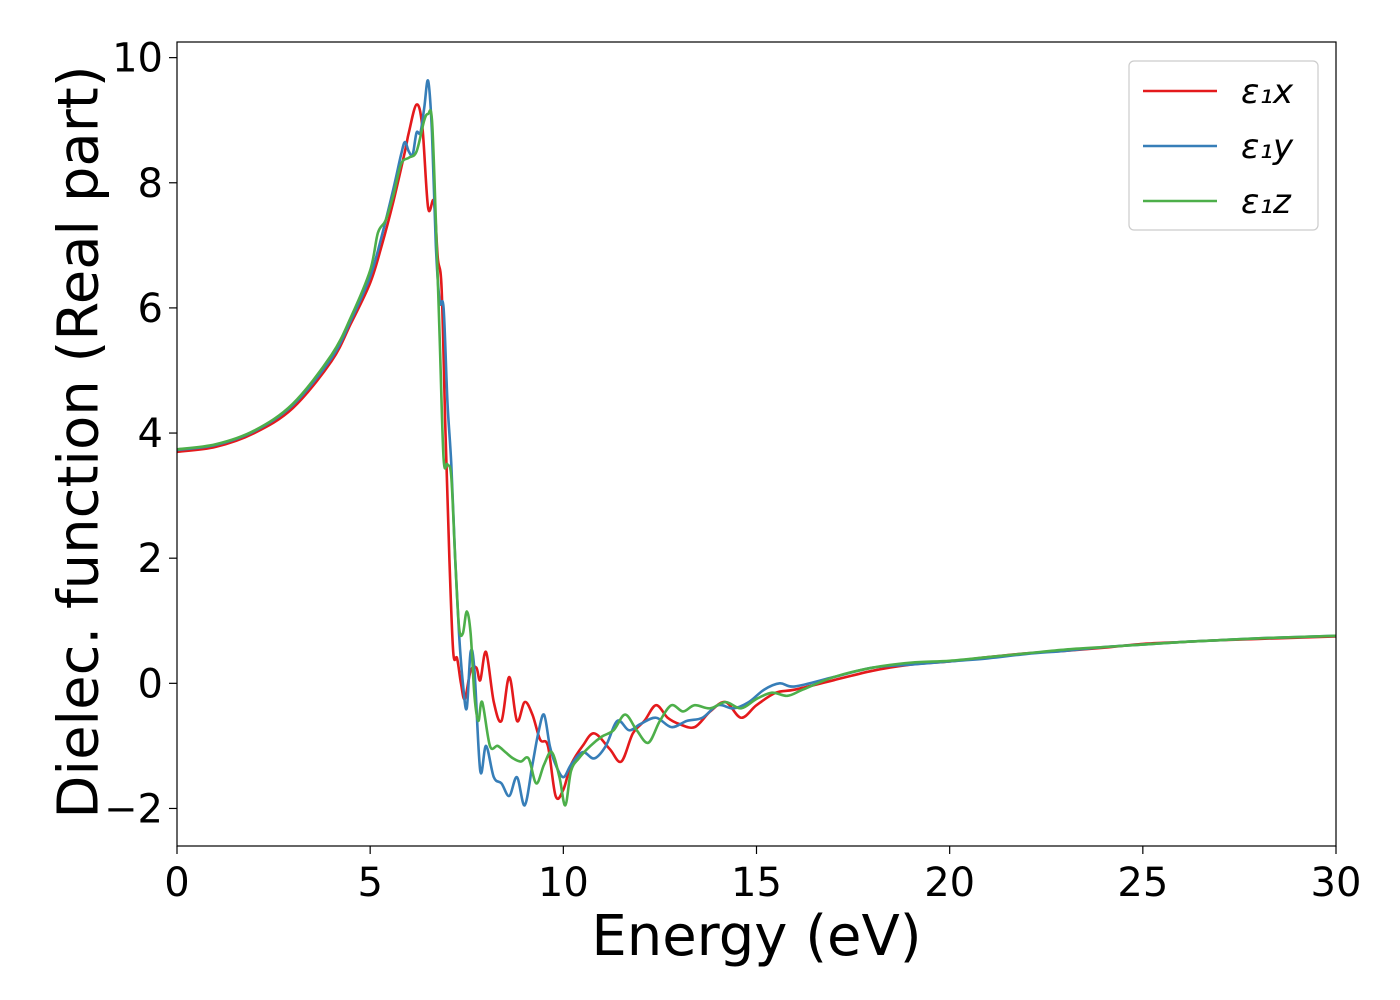 This screenshot has height=1000, width=1400. Describe the element at coordinates (150, 184) in the screenshot. I see `y-tick-label: 8` at that location.